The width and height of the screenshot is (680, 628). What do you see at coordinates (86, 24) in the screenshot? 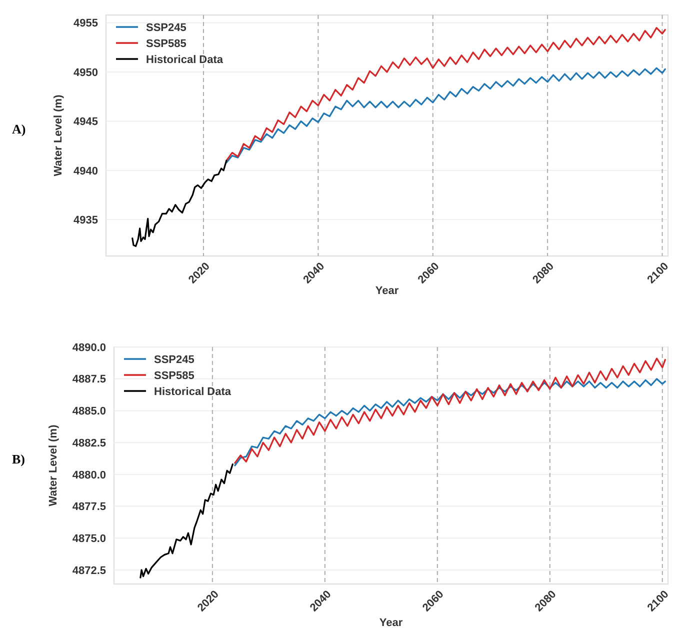
I see `y-tick-label: 4955` at bounding box center [86, 24].